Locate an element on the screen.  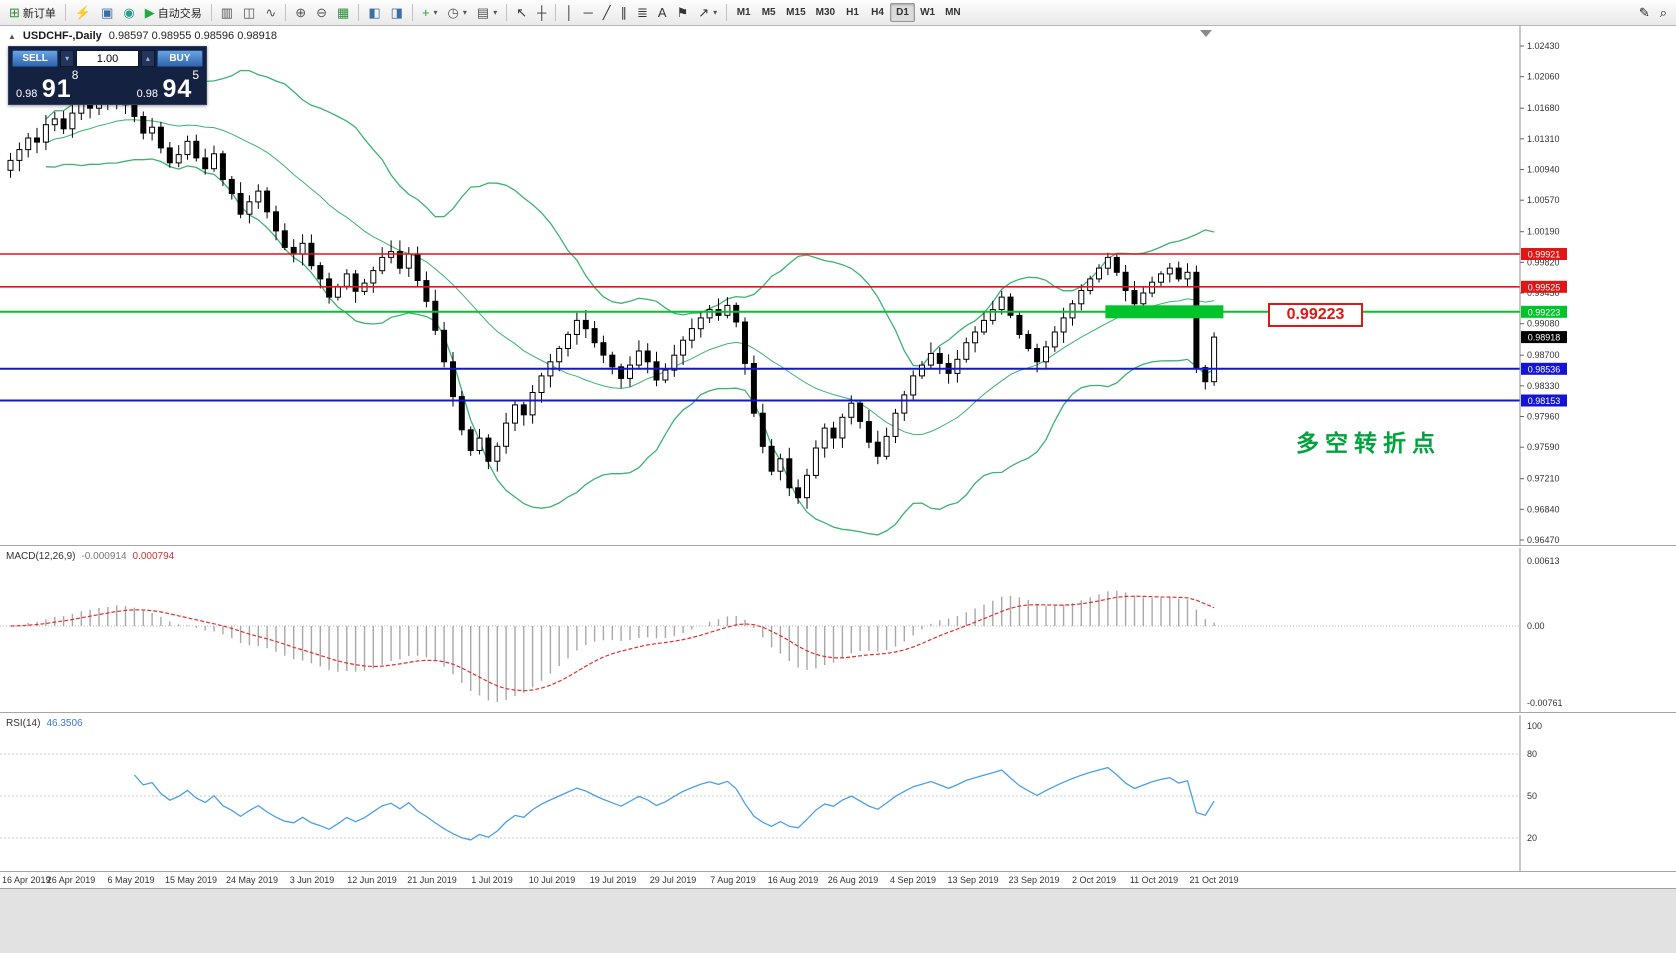
templates-button: ▤ ▾ is located at coordinates (487, 13).